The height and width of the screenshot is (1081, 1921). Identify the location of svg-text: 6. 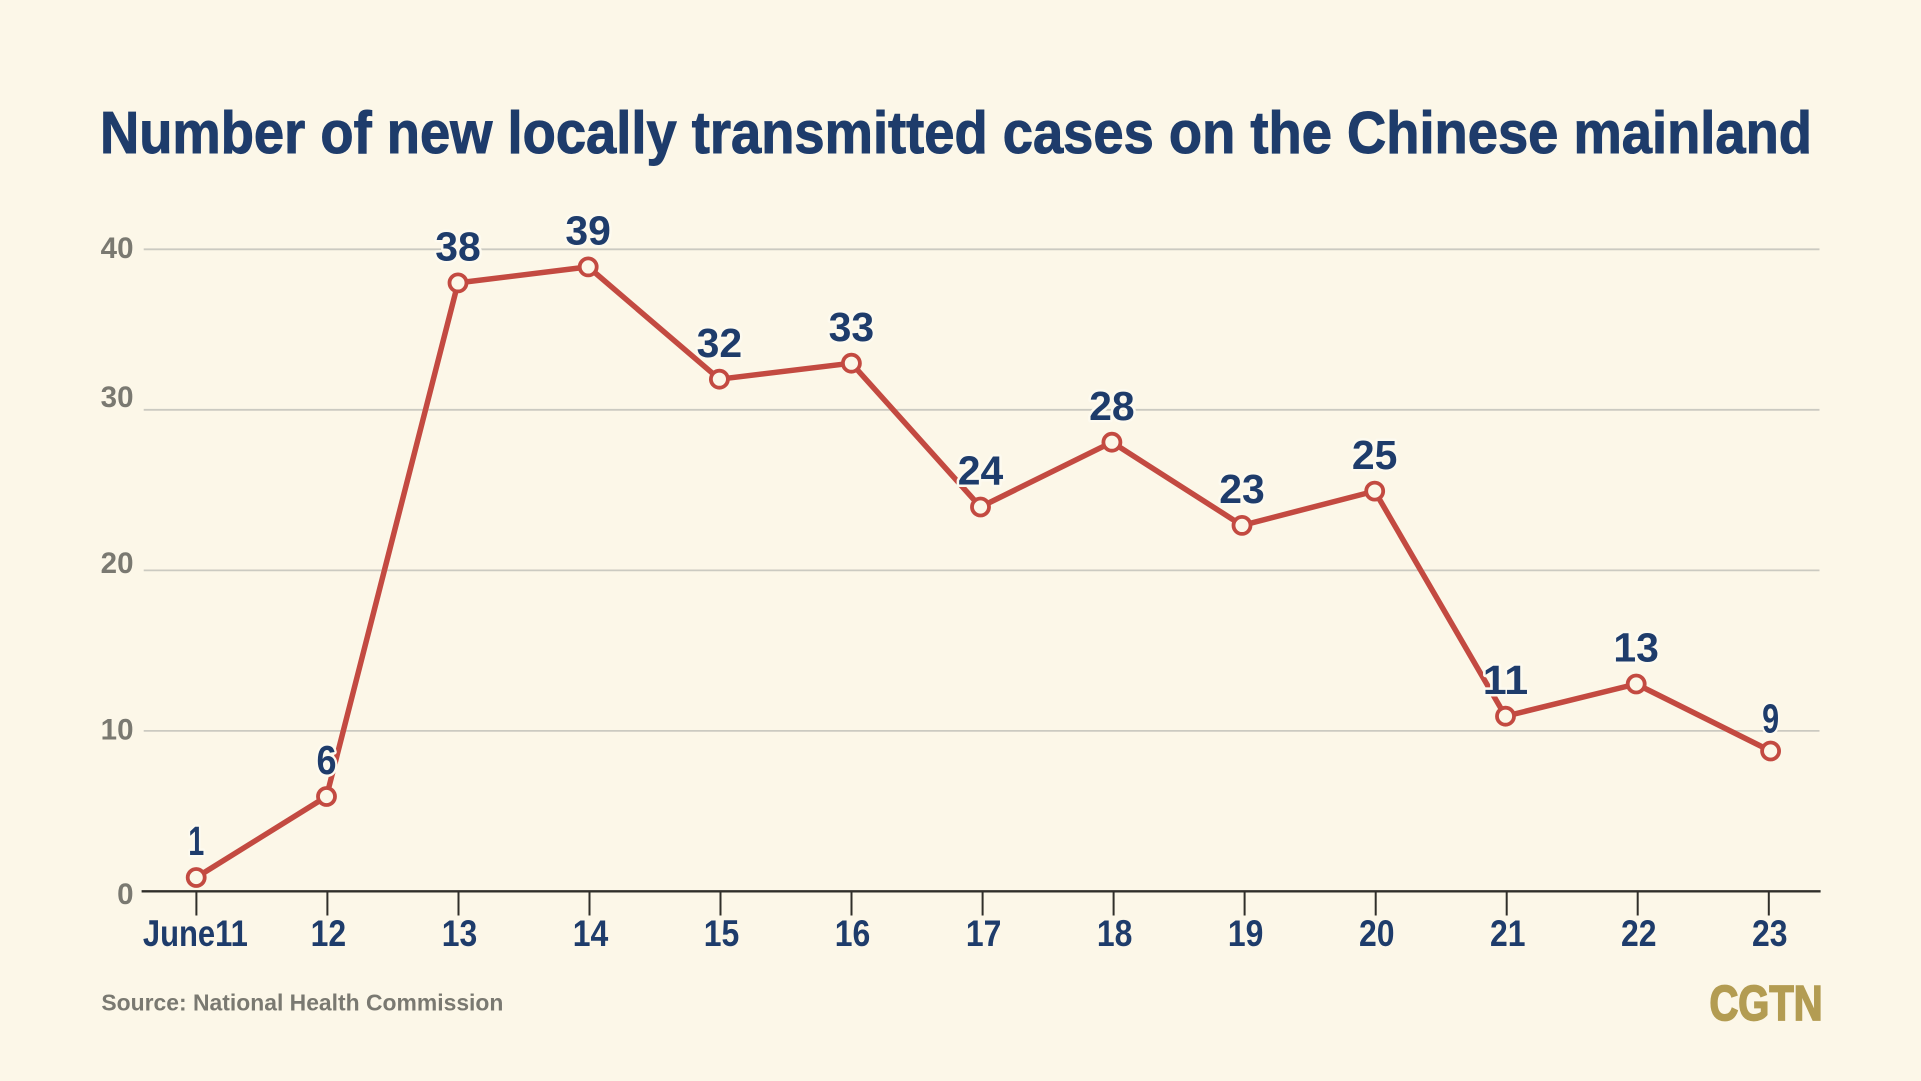
(327, 760).